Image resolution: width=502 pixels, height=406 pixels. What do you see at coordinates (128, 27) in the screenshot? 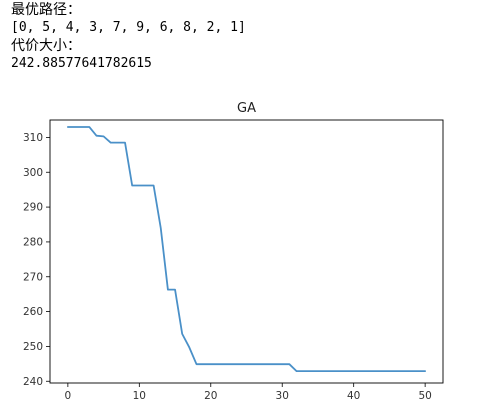
I see `best-path-value: [0, 5, 4, 3, 7, 9, 6, 8, 2, 1]` at bounding box center [128, 27].